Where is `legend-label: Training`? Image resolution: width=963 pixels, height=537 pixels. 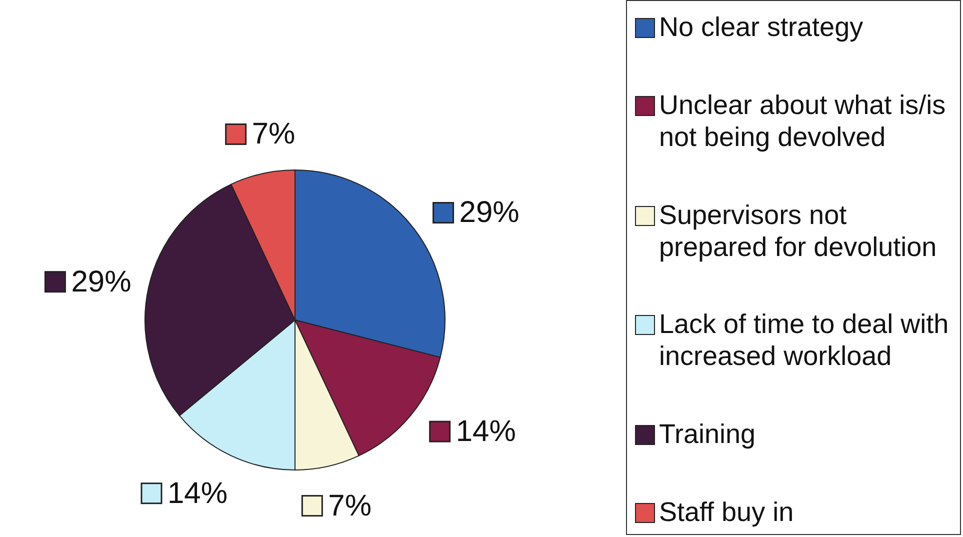
legend-label: Training is located at coordinates (707, 434).